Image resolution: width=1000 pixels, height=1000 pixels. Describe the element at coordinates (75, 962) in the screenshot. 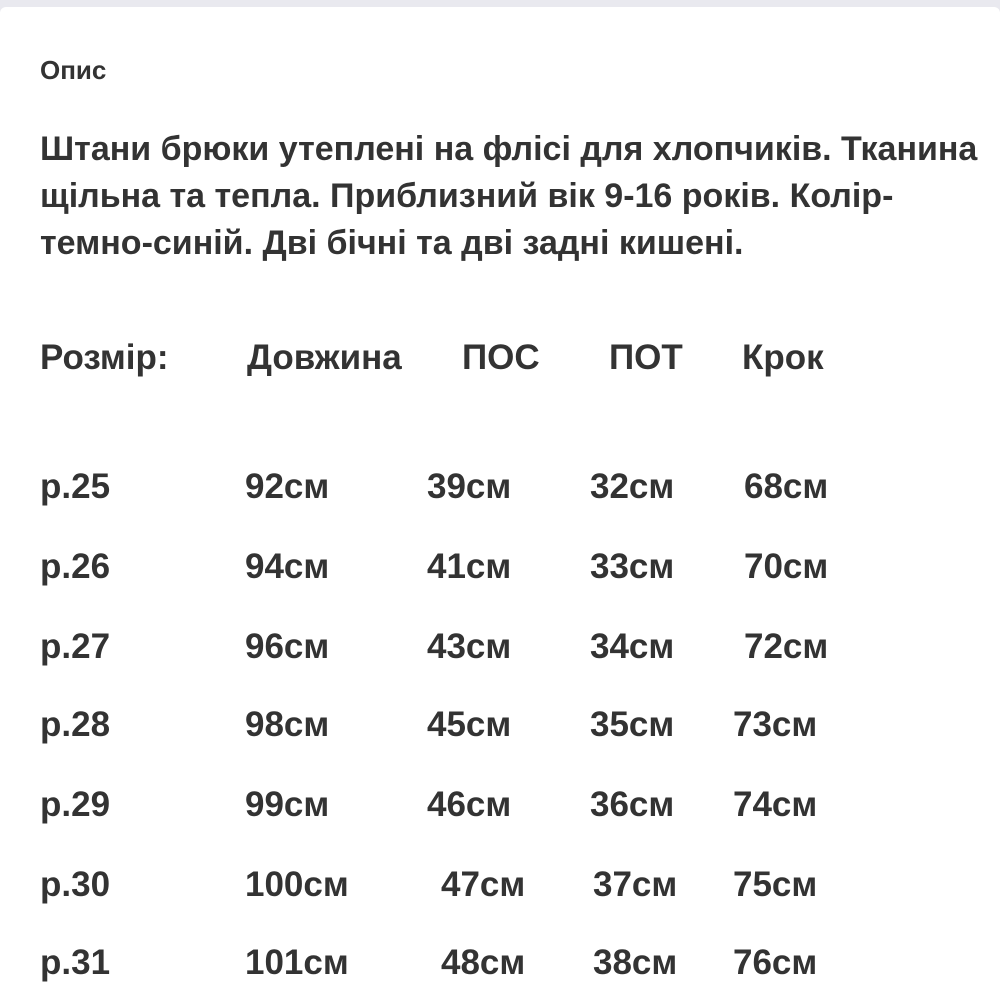

I see `cell-size: р.31` at that location.